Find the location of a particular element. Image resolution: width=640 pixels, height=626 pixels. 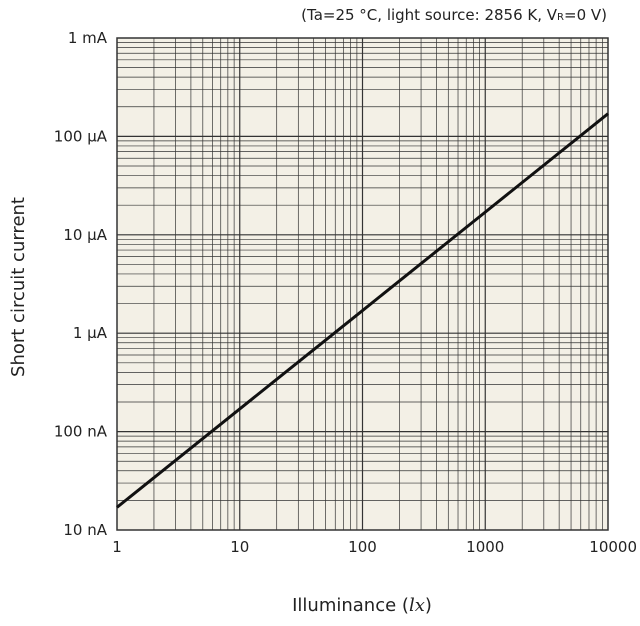

y-tick-label: 100 nA is located at coordinates (81, 432).